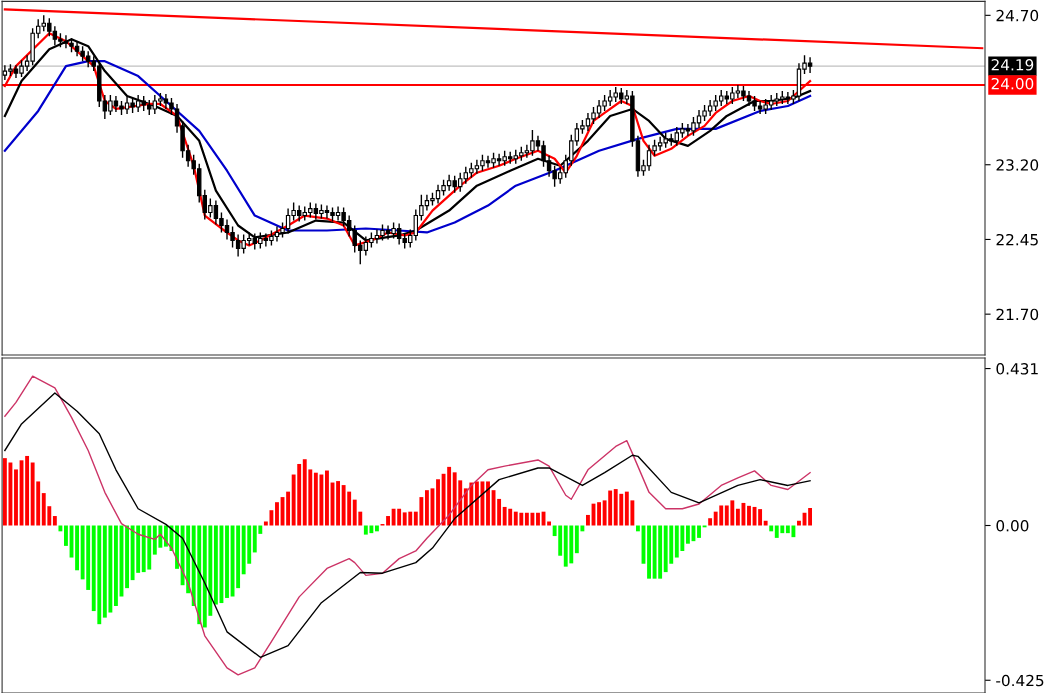 This screenshot has height=693, width=1052. I want to click on y-tick-label: -0.425, so click(1020, 680).